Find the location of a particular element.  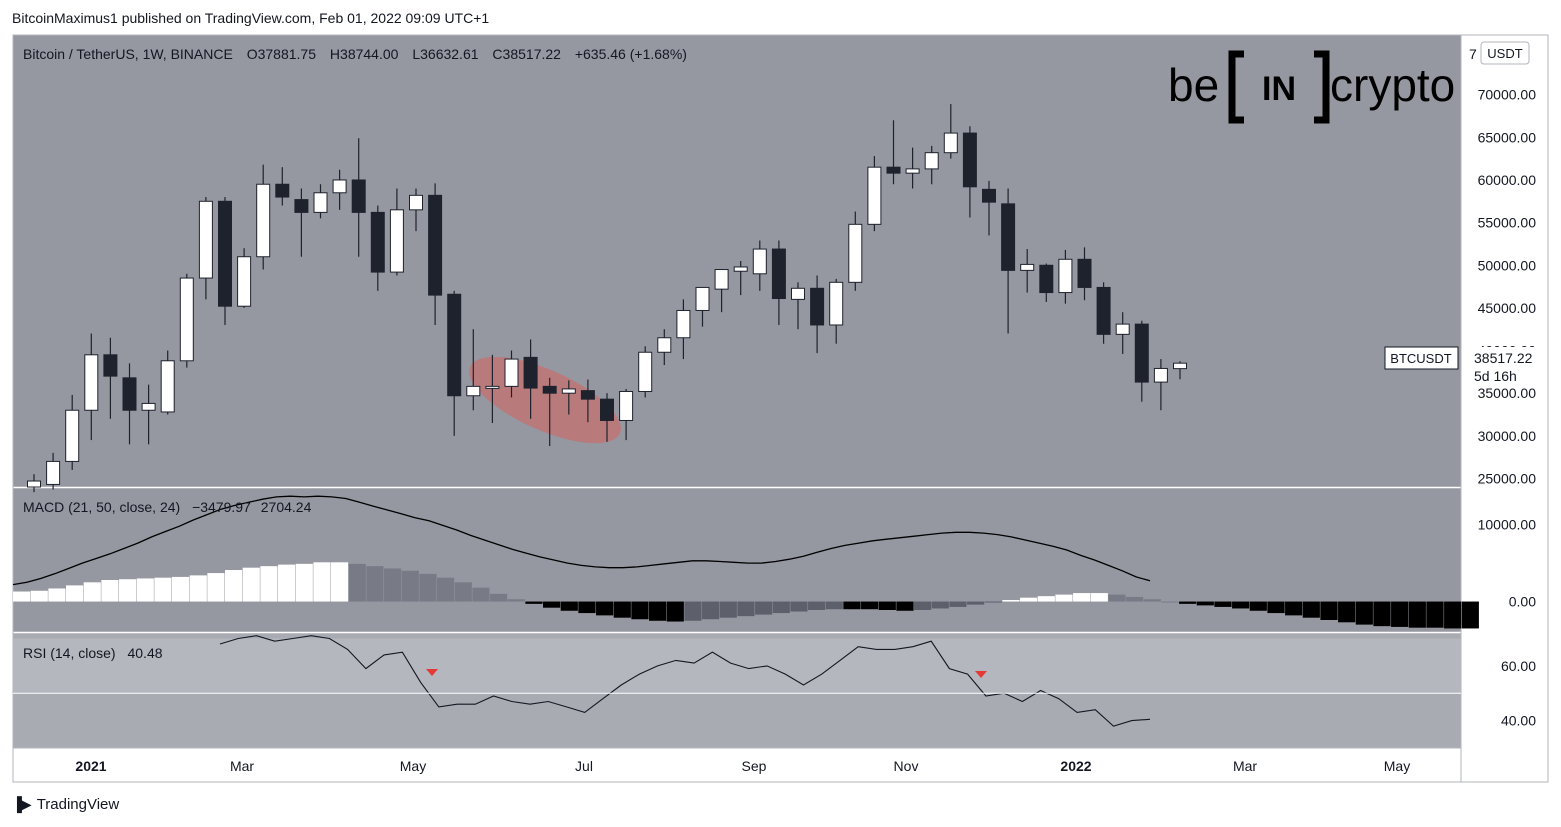

tradingview-footer: ▐▶ TradingView is located at coordinates (65, 804).